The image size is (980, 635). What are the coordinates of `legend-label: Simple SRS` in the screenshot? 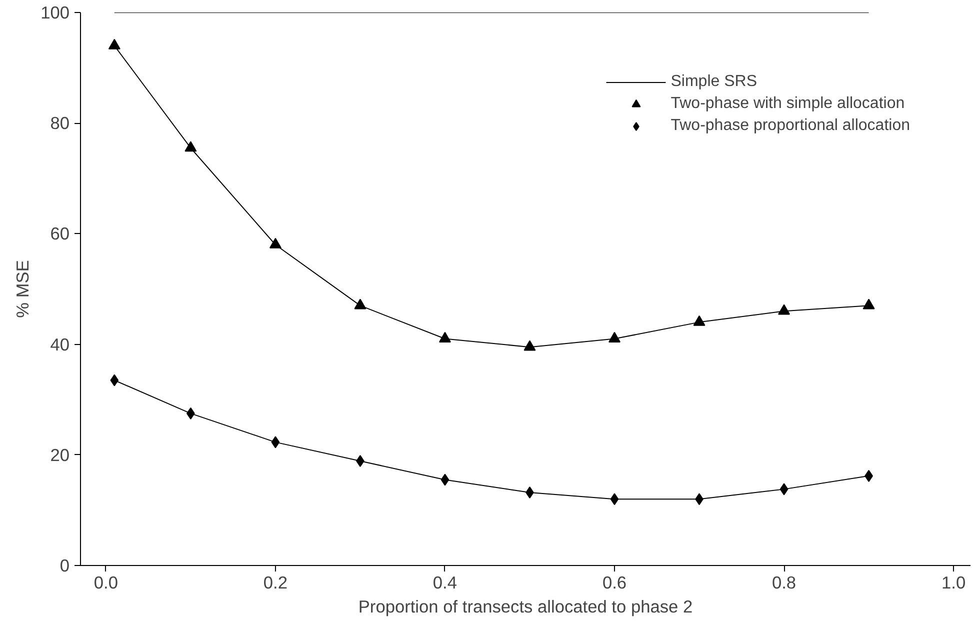 It's located at (713, 82).